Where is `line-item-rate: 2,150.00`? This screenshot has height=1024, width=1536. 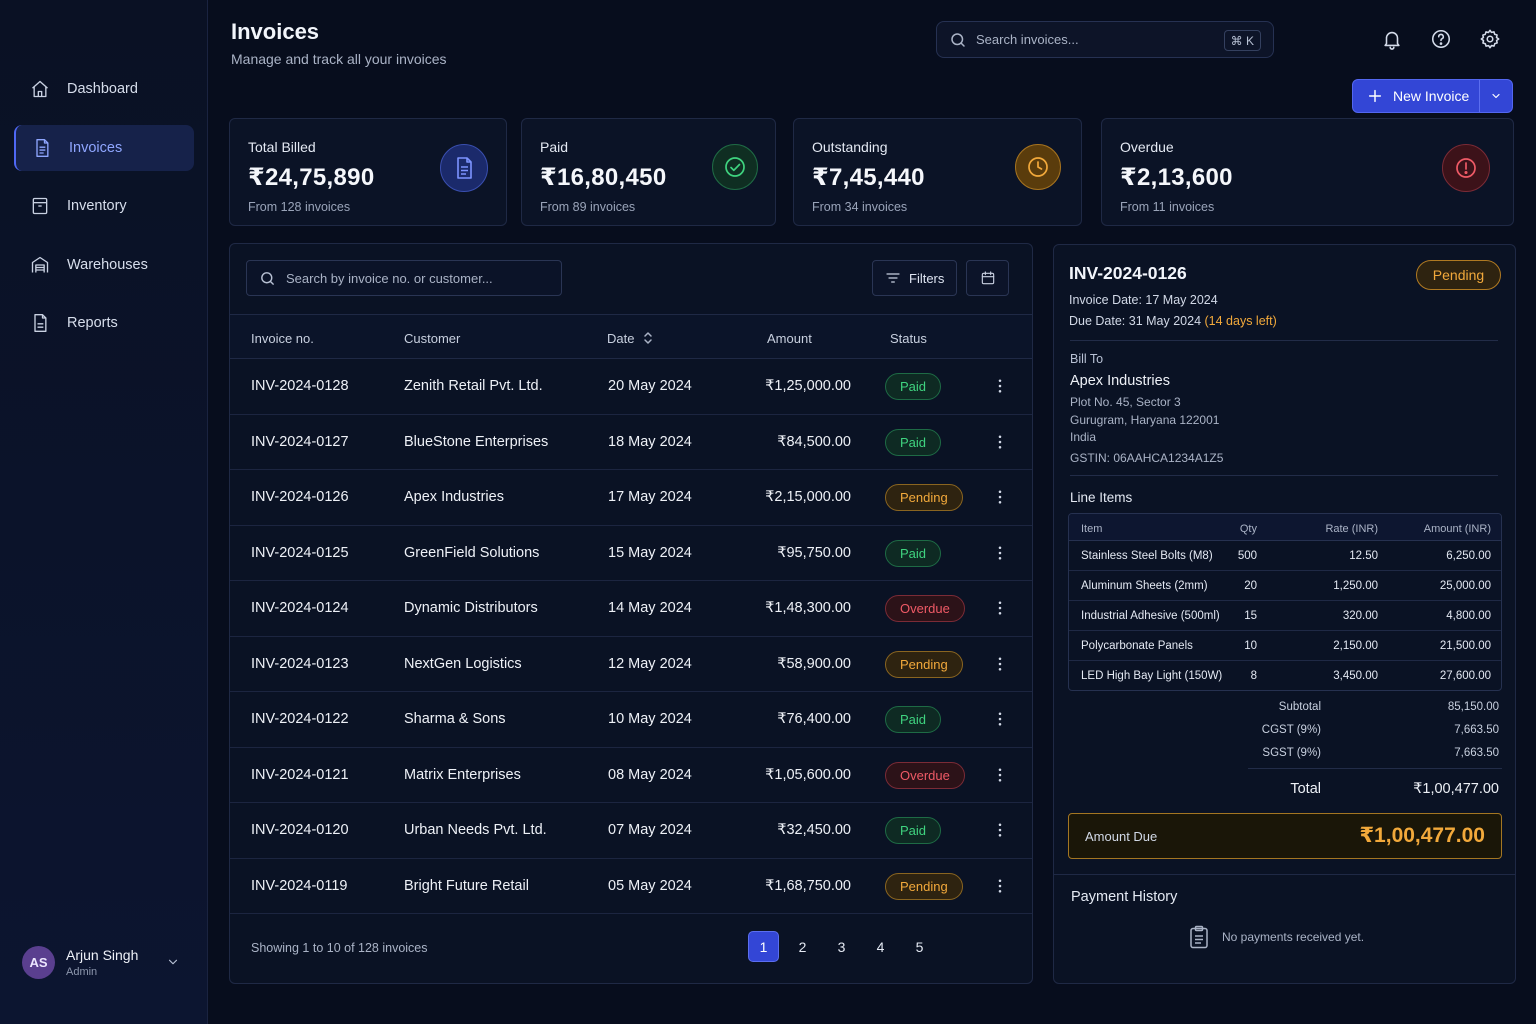
line-item-rate: 2,150.00 is located at coordinates (1355, 646).